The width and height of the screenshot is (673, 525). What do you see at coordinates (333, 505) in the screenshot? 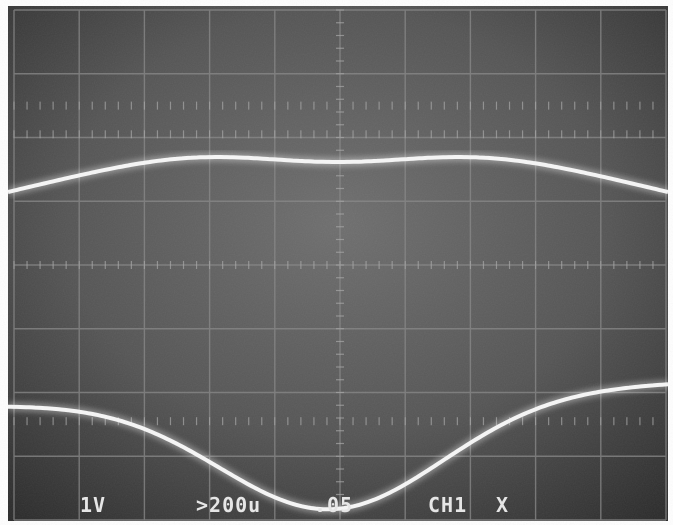
I see `timebase-suffix-readout: .05` at bounding box center [333, 505].